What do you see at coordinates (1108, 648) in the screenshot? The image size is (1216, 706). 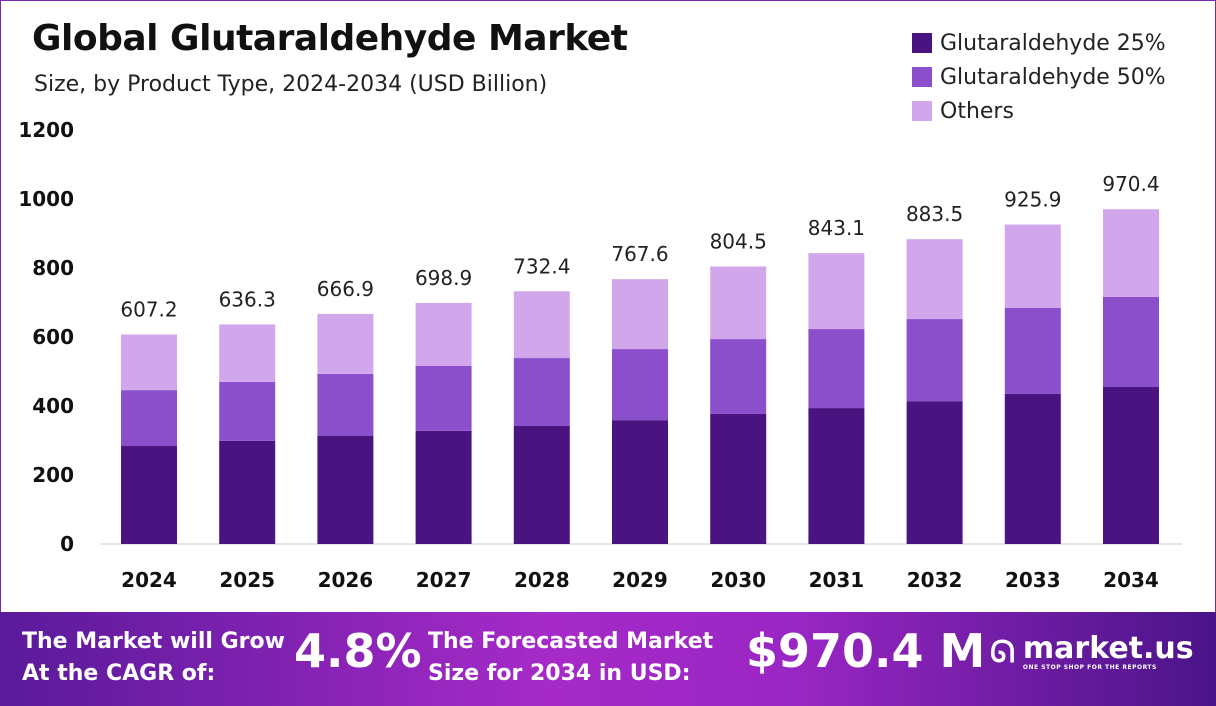 I see `logo-name: market.us` at bounding box center [1108, 648].